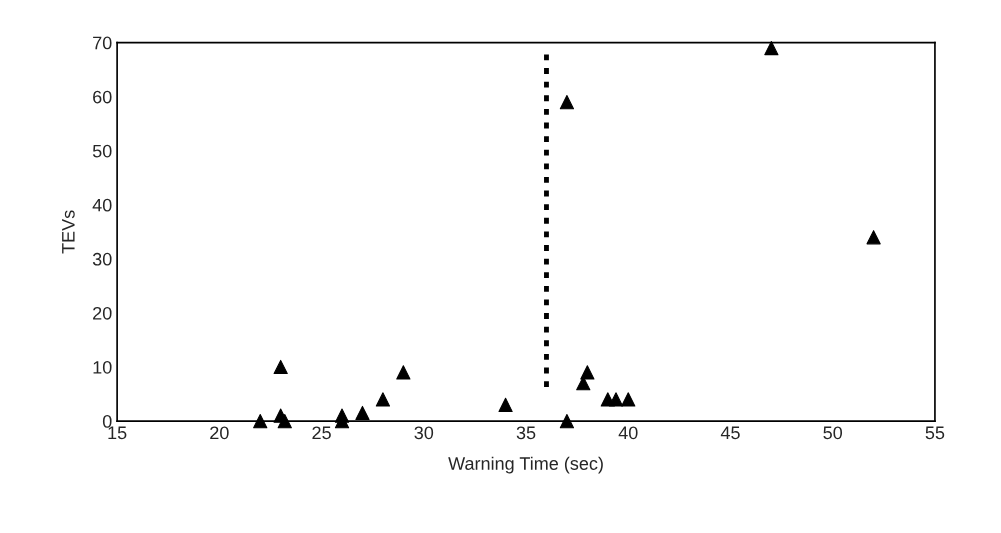 This screenshot has height=533, width=1001. I want to click on y-tick-label: 60, so click(102, 97).